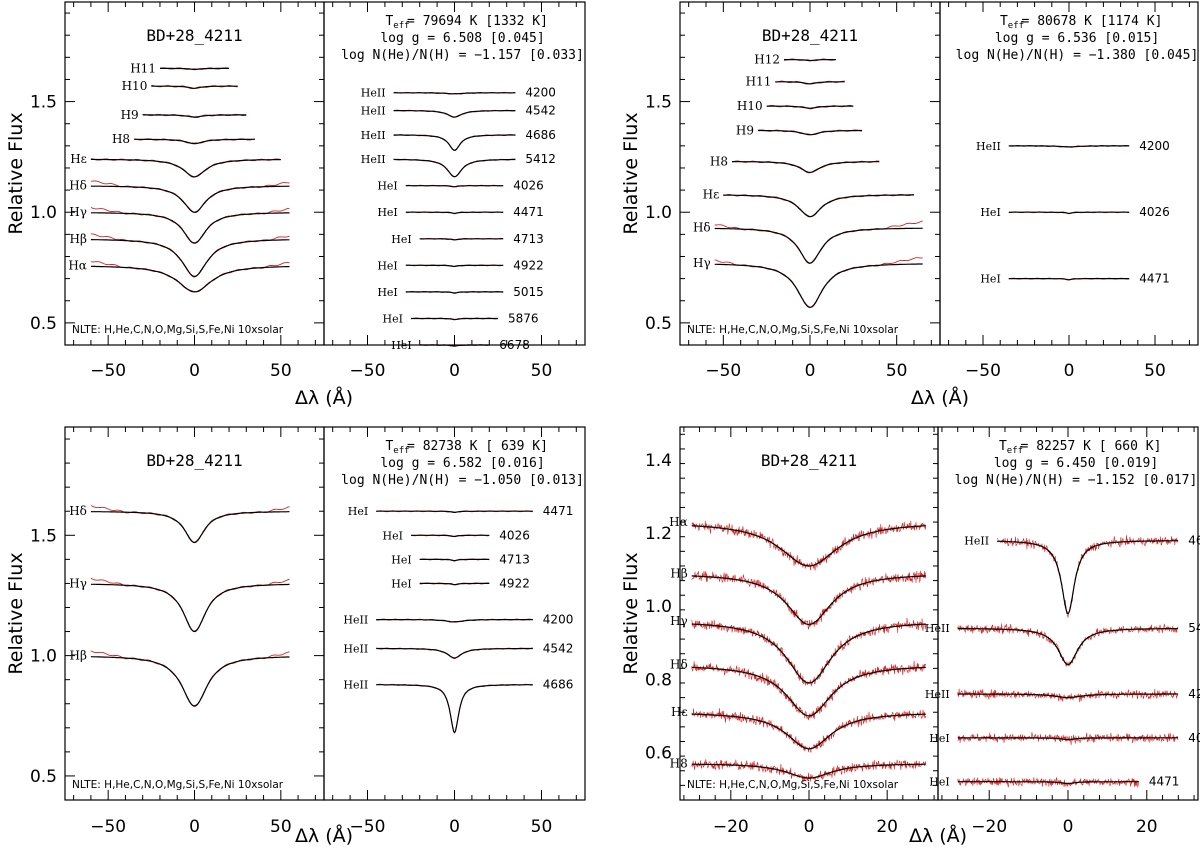 This screenshot has height=847, width=1200. I want to click on logg-value: log g = 6.508 [0.045], so click(462, 38).